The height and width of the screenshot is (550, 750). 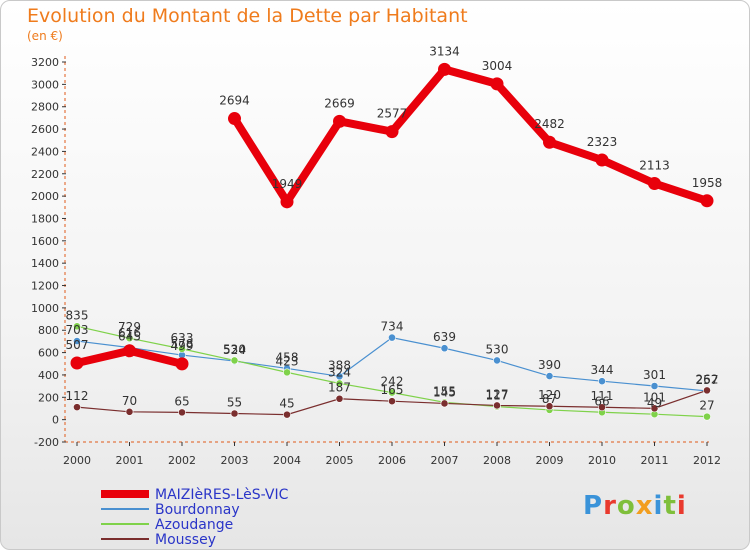 What do you see at coordinates (129, 333) in the screenshot?
I see `data-label: 616` at bounding box center [129, 333].